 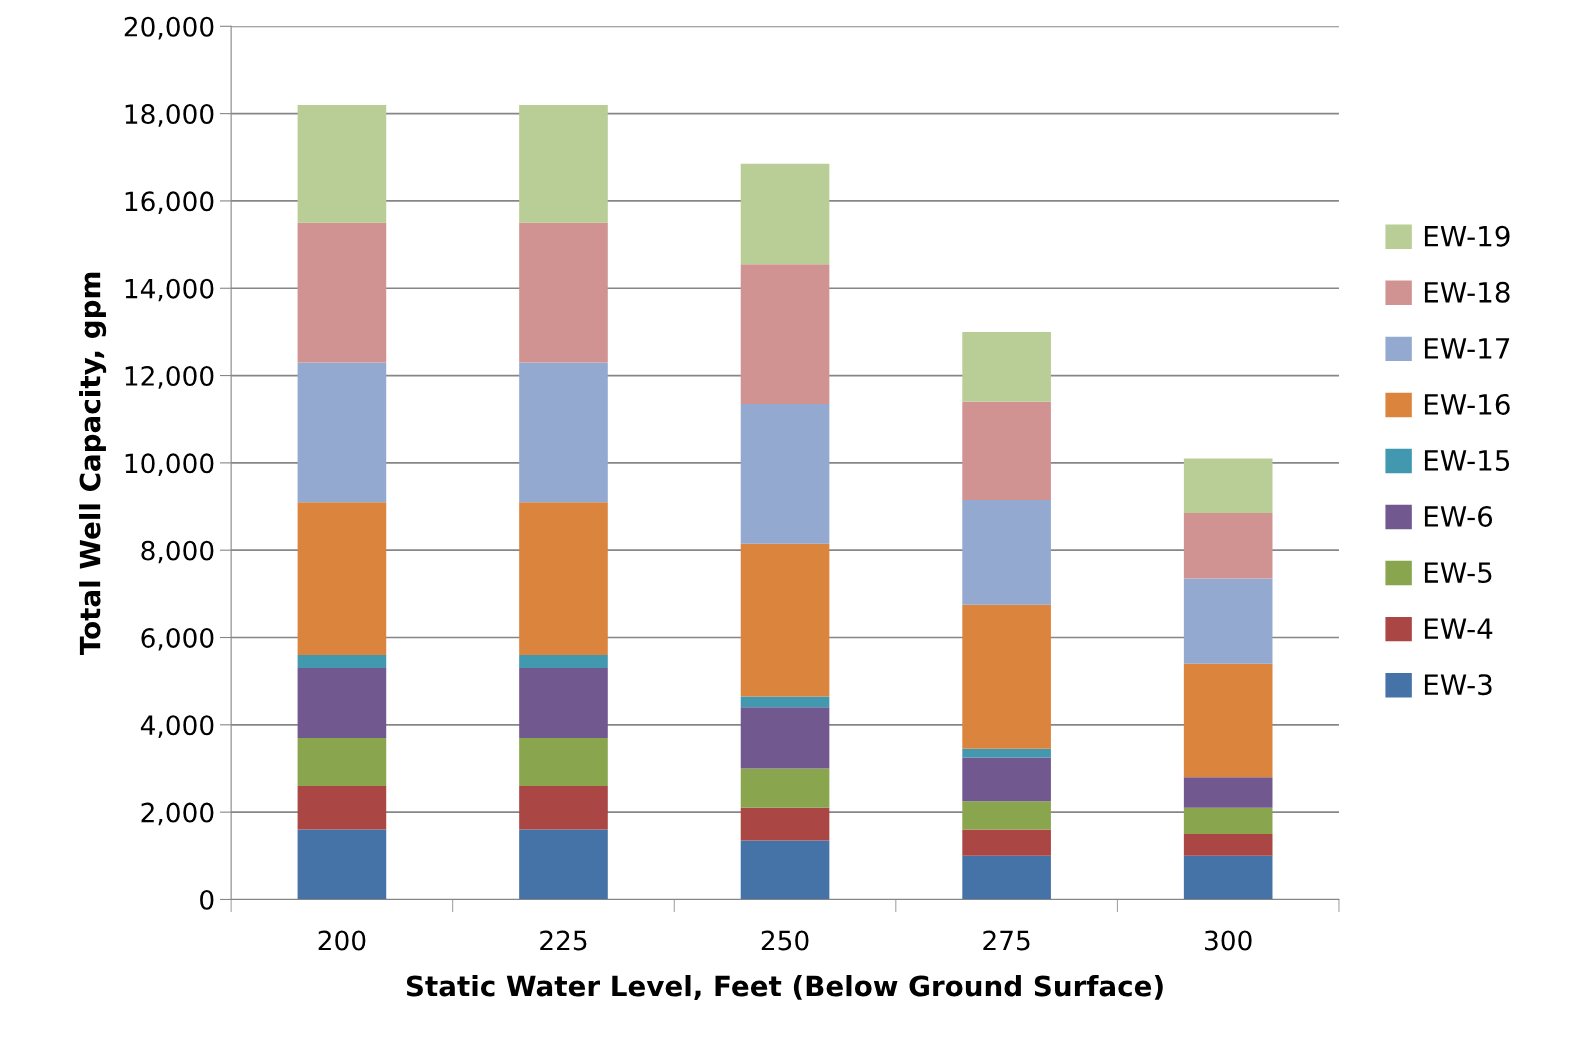 I want to click on y-tick-label: 10,000, so click(x=169, y=464).